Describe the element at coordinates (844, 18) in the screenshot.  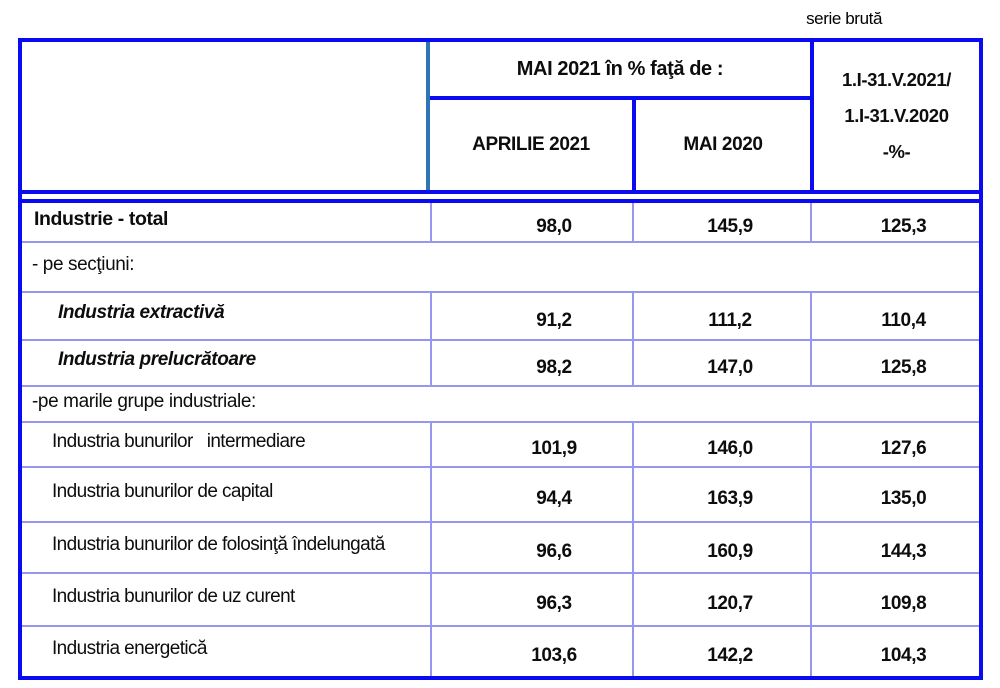
I see `series-note: serie brută` at that location.